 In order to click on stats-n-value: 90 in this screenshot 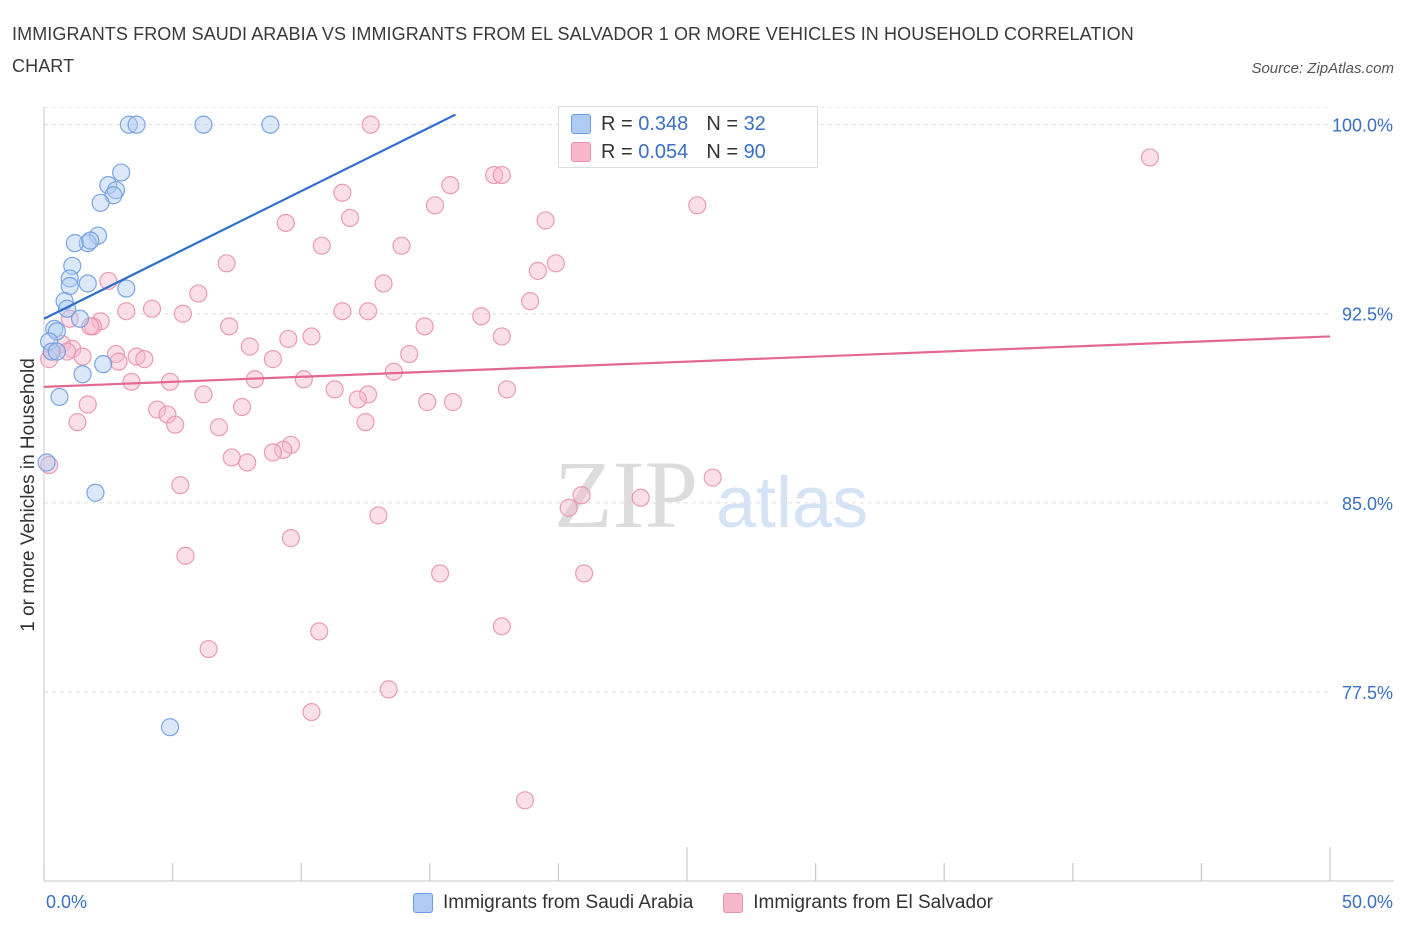, I will do `click(754, 151)`.